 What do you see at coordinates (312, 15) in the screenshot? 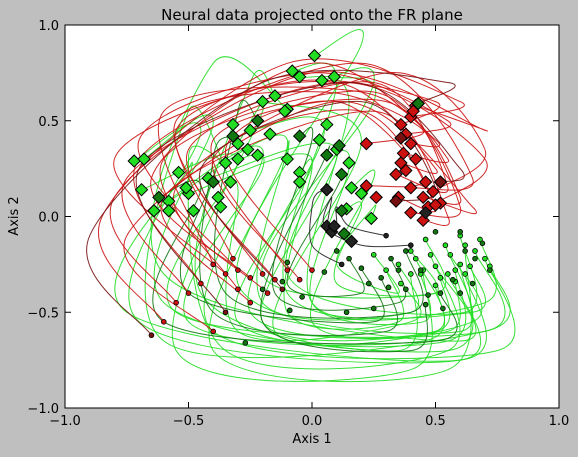
I see `chart-title: Neural data projected onto the FR plane` at bounding box center [312, 15].